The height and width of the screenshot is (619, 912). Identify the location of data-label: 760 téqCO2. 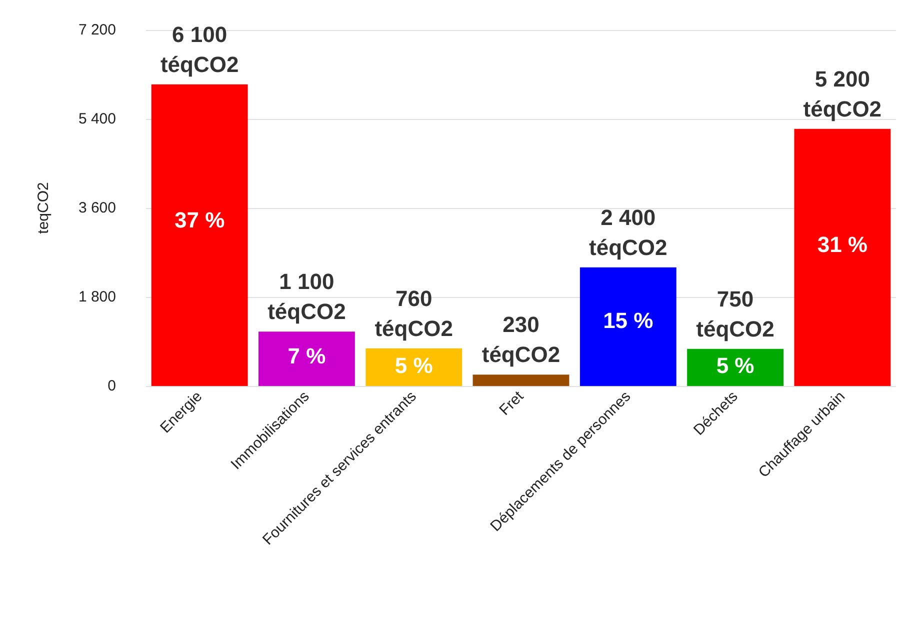
(413, 313).